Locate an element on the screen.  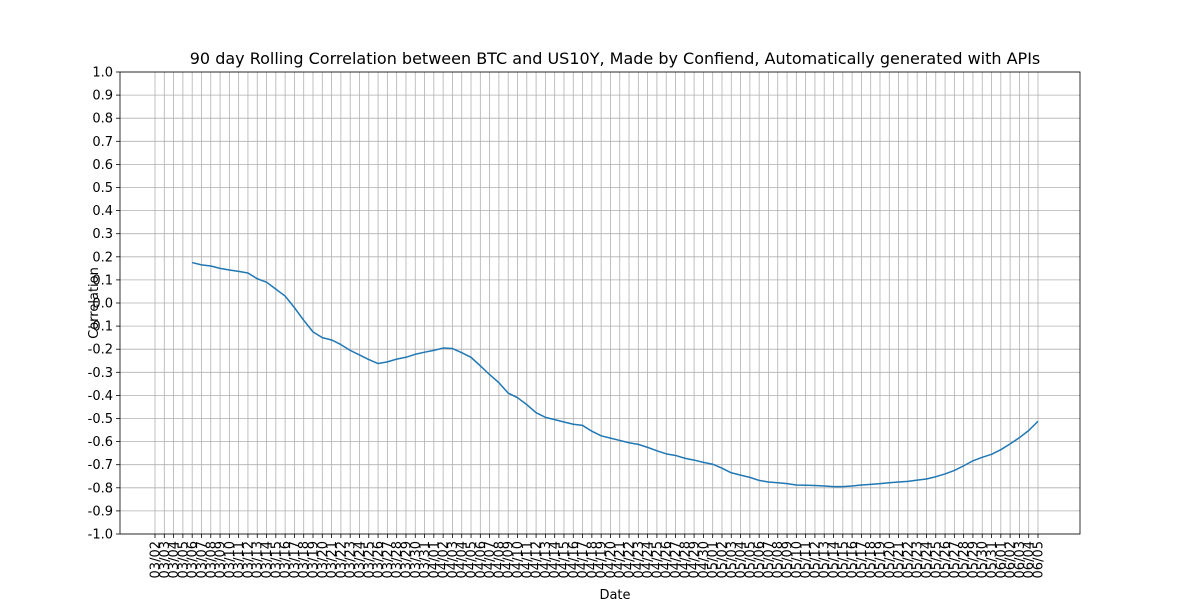
x-tick-label: 04/14 is located at coordinates (555, 559).